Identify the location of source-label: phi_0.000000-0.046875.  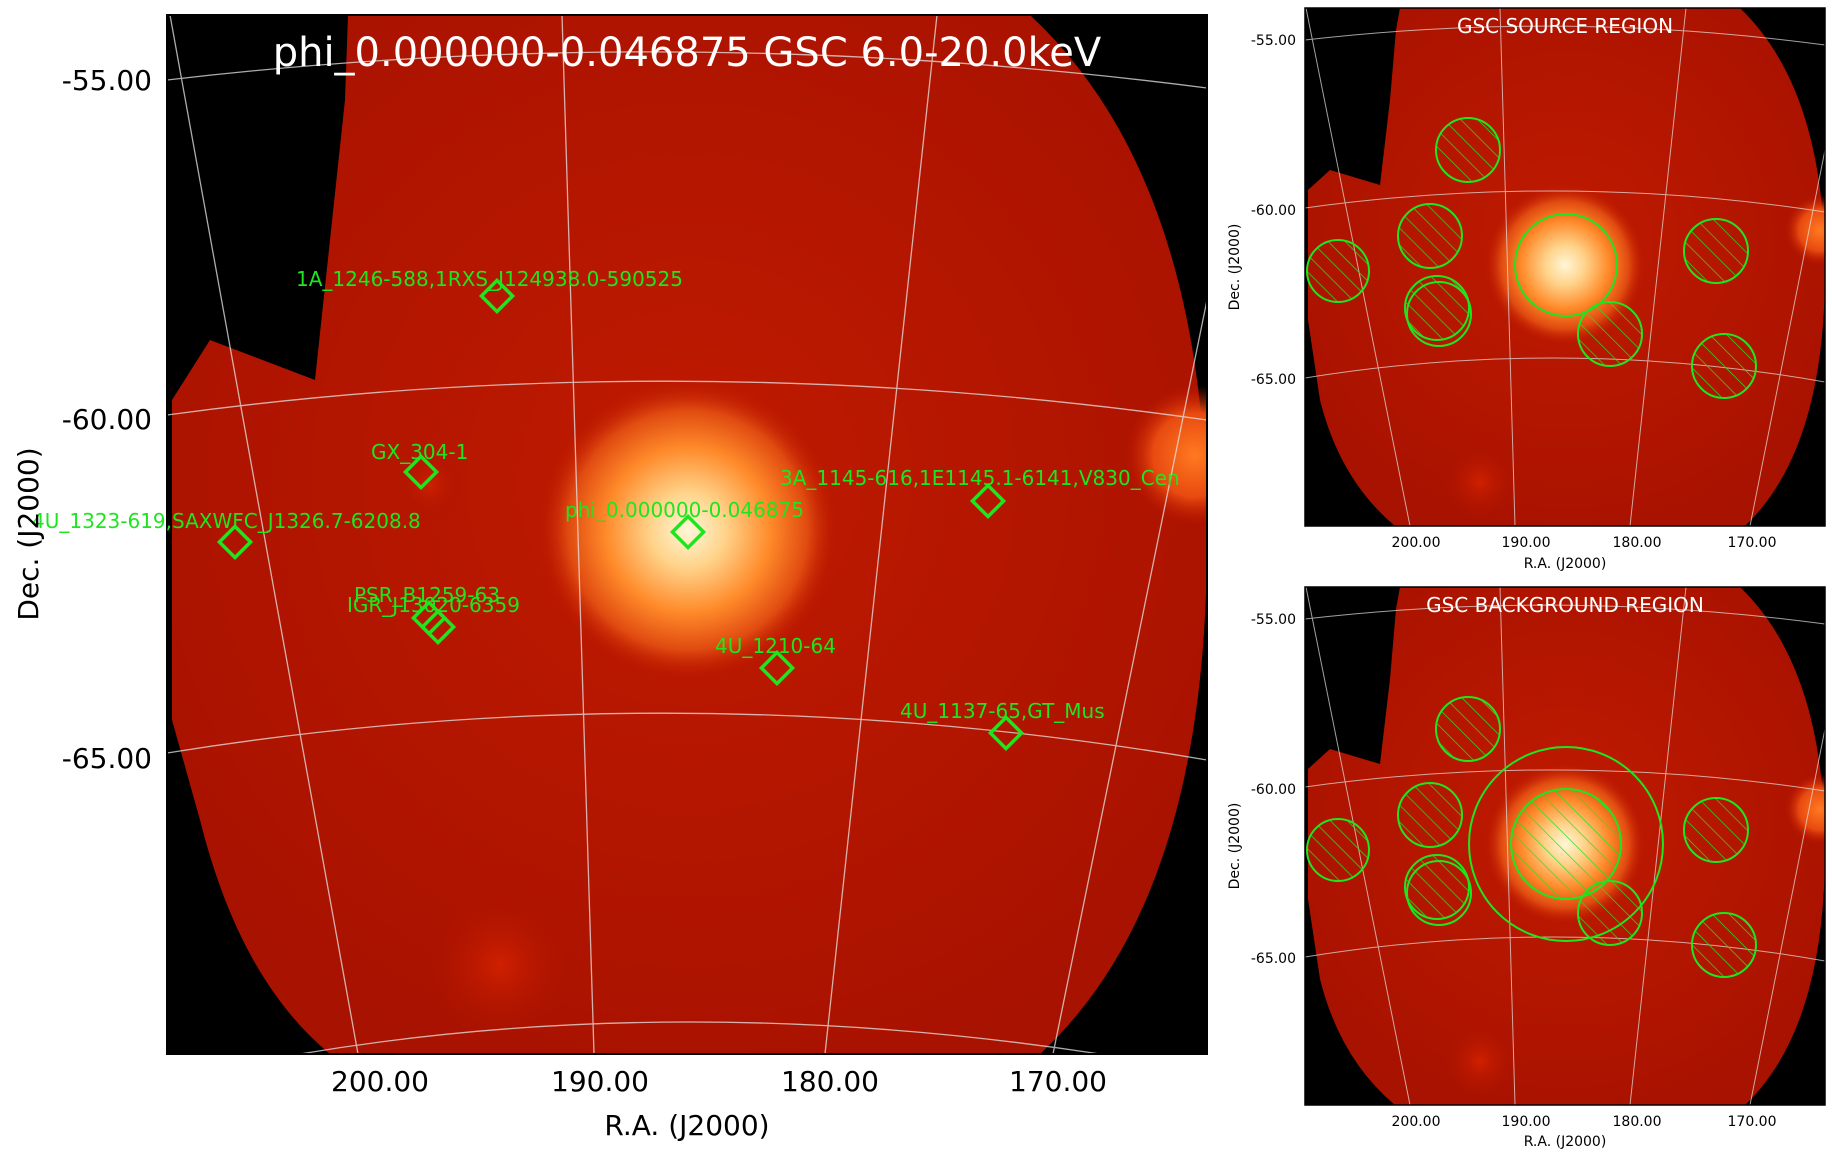
(684, 510).